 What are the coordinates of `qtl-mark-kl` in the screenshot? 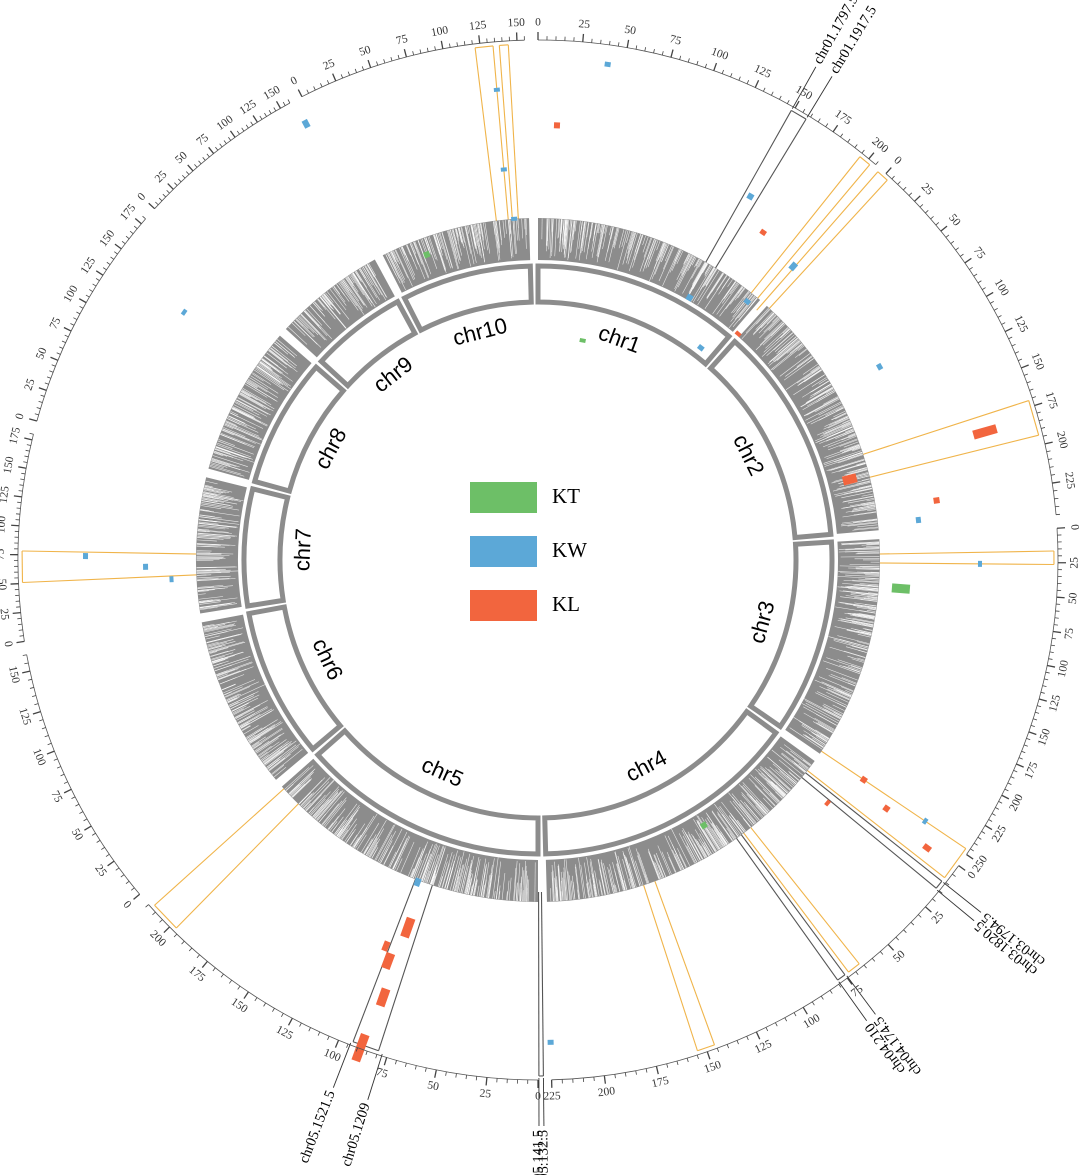 It's located at (360, 1048).